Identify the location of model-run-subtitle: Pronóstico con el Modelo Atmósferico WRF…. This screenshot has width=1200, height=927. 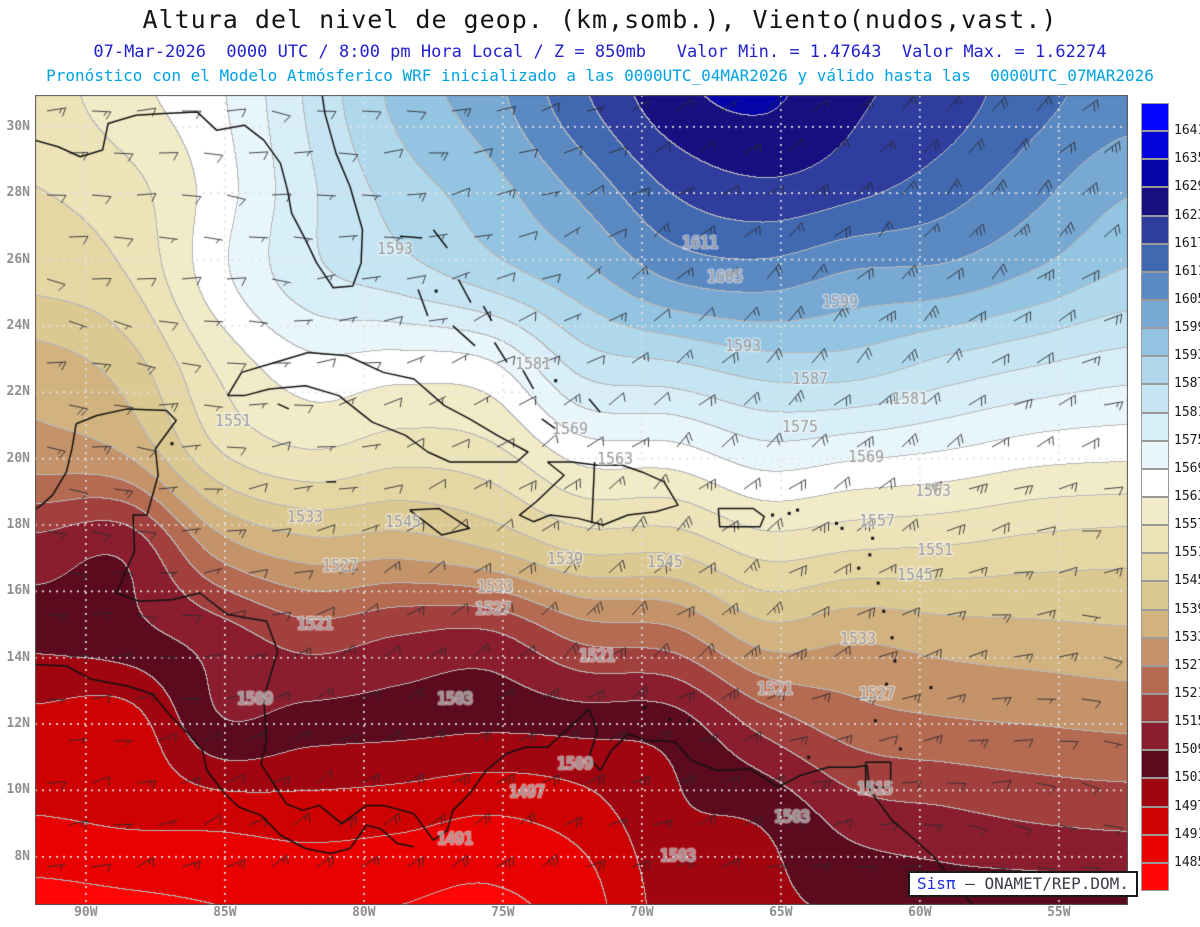
(600, 75).